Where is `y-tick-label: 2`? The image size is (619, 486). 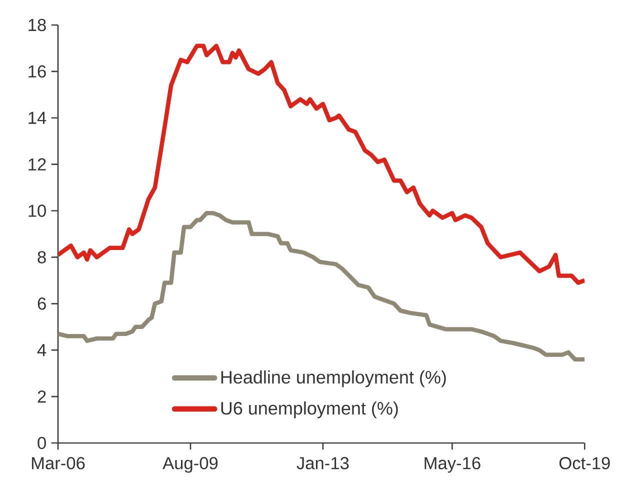
y-tick-label: 2 is located at coordinates (42, 396).